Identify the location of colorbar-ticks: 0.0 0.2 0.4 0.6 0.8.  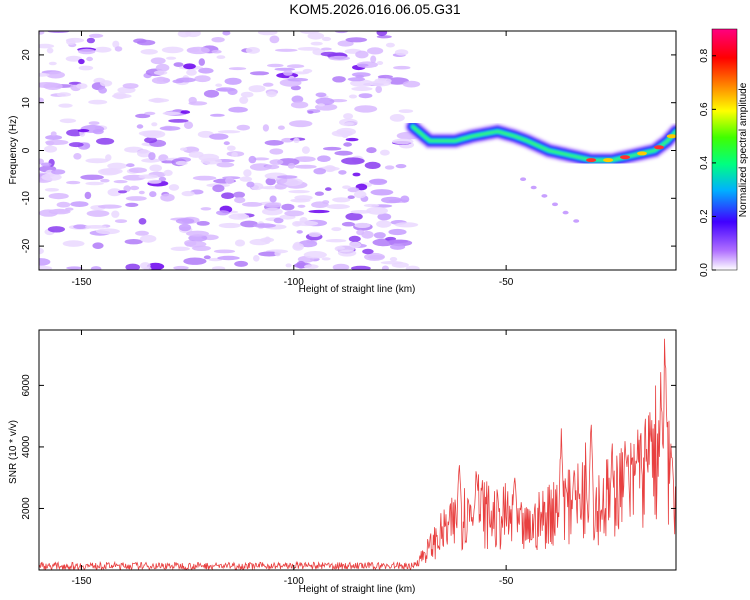
(707, 162).